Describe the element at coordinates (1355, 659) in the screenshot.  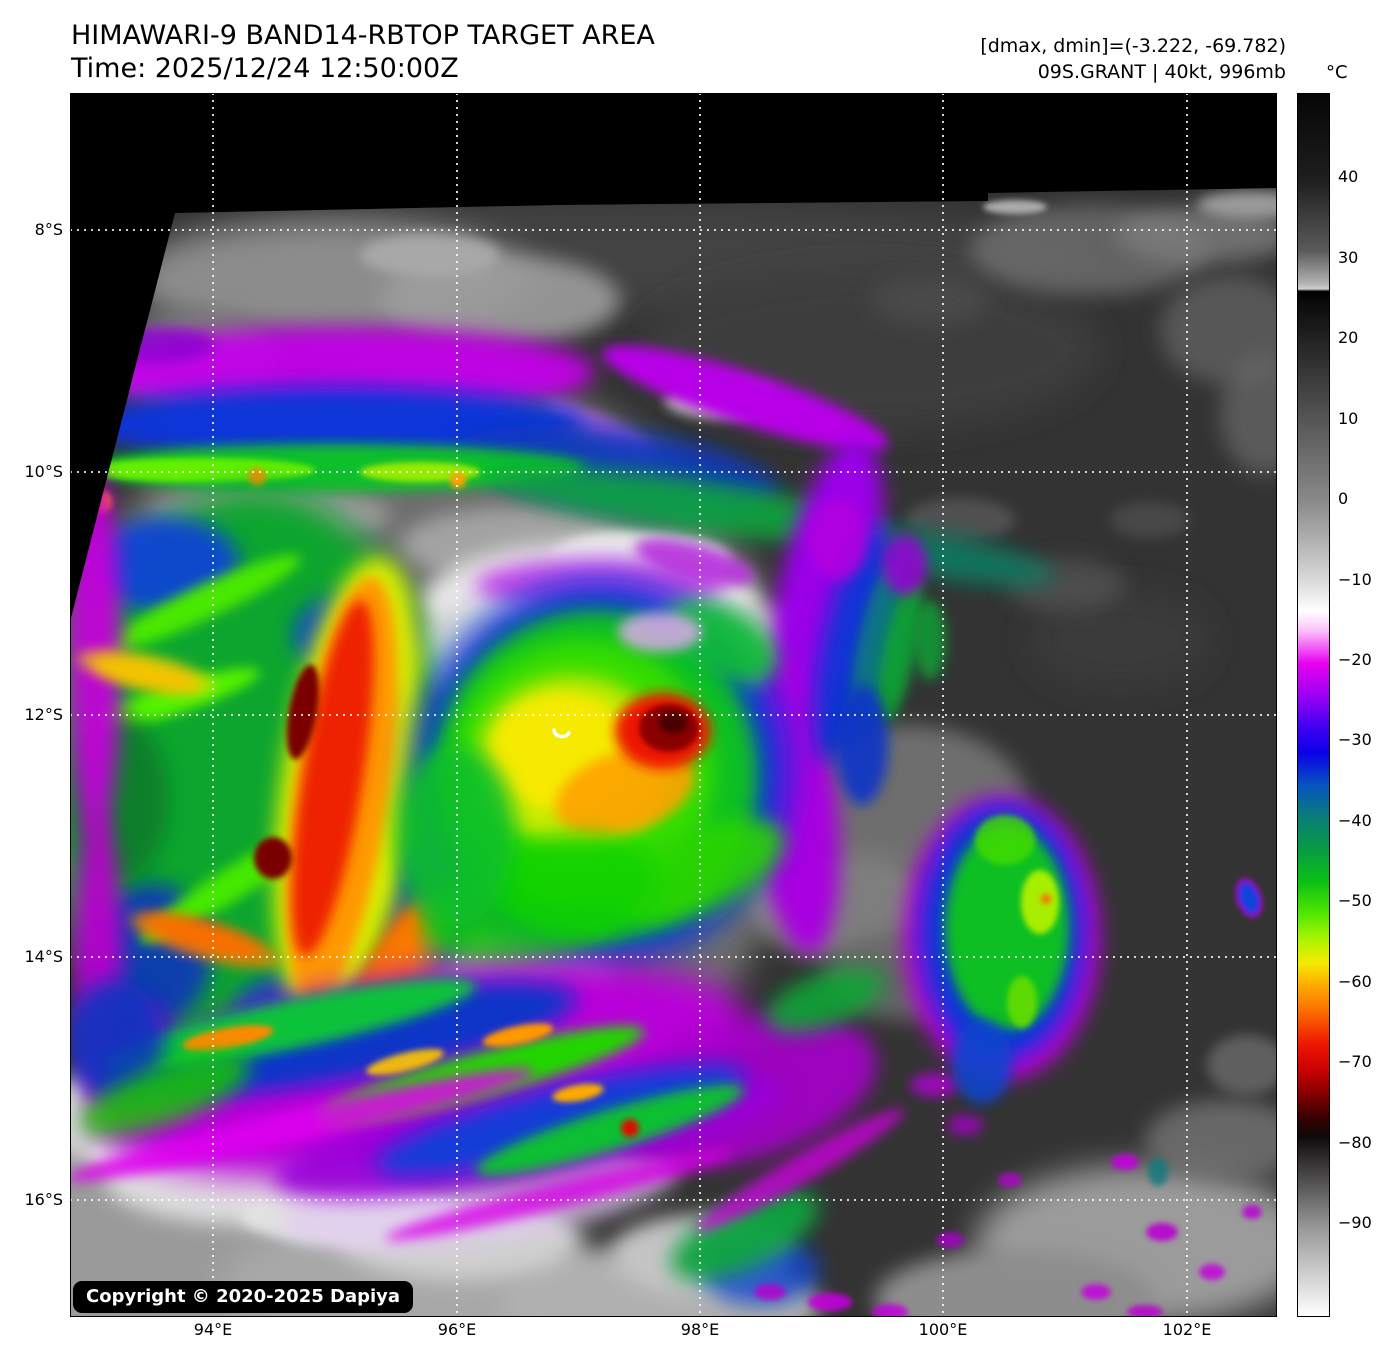
I see `colorbar-tick: −20` at that location.